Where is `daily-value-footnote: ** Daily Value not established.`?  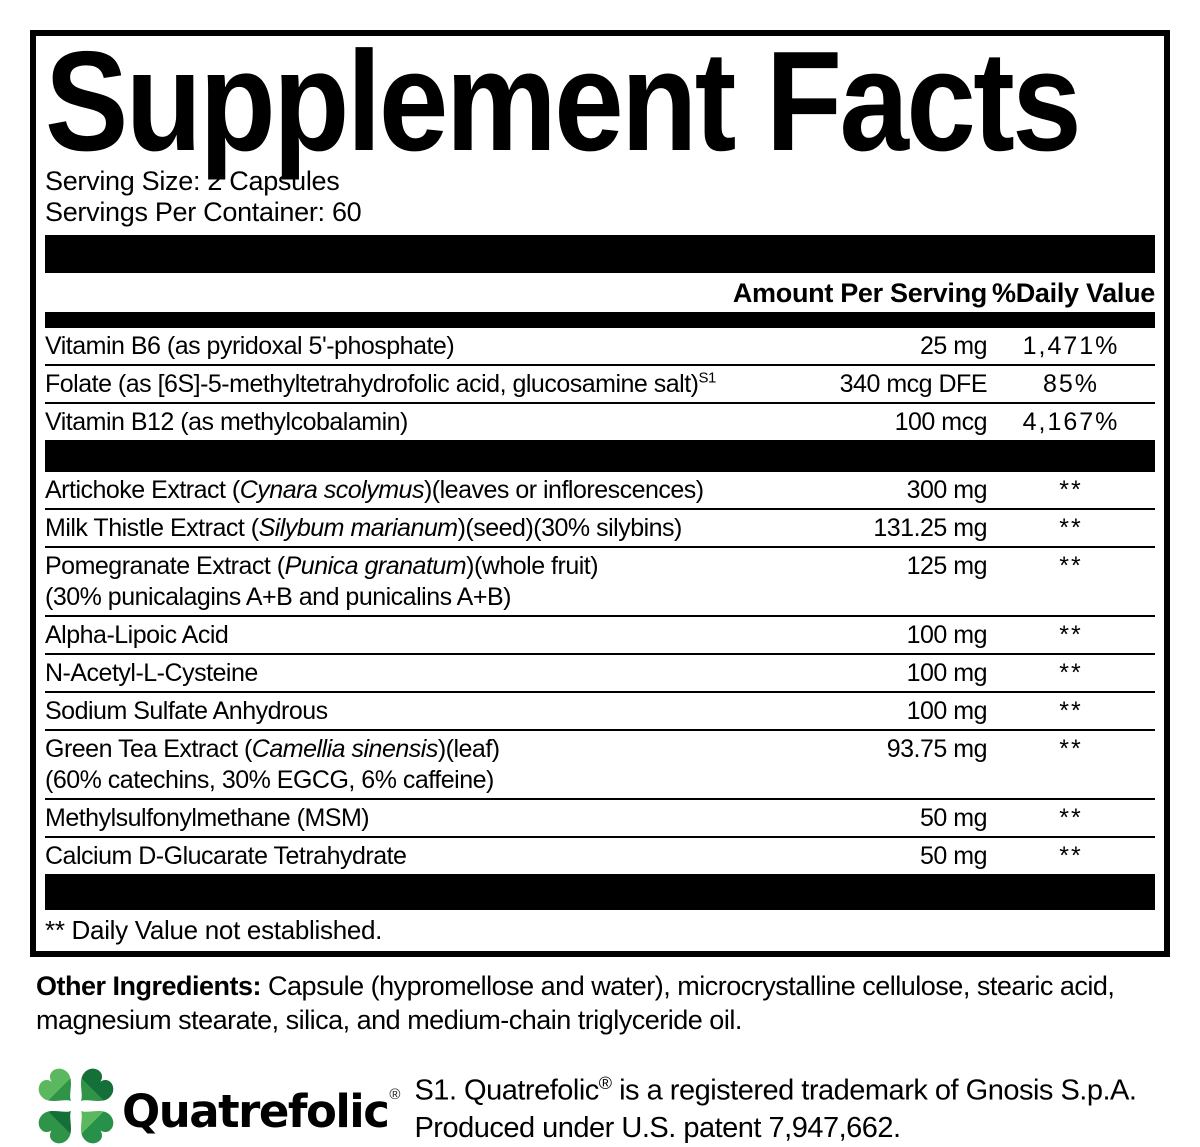
daily-value-footnote: ** Daily Value not established. is located at coordinates (214, 930).